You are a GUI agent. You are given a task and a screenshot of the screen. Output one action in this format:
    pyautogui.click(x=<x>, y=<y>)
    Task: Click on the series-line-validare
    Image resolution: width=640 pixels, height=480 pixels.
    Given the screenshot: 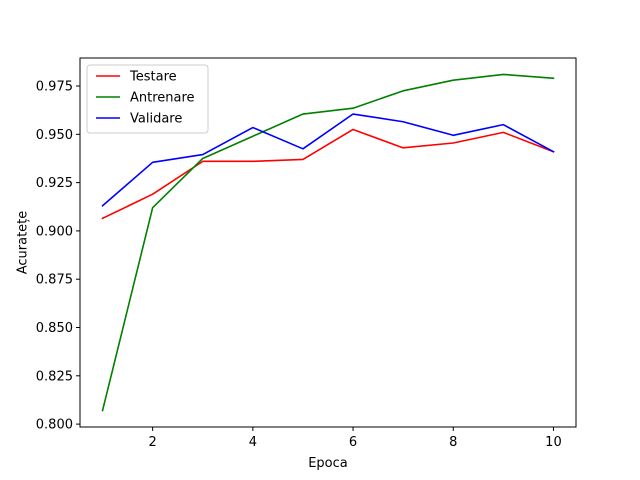 What is the action you would take?
    pyautogui.click(x=328, y=160)
    